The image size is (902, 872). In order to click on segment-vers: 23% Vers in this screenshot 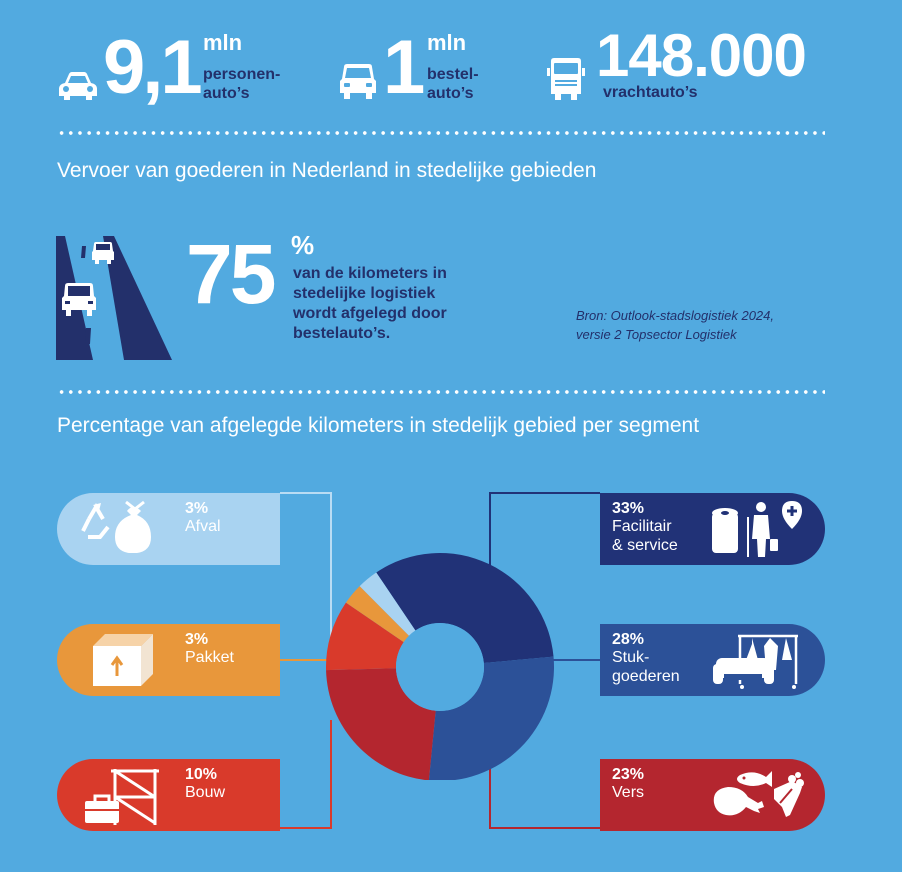, I will do `click(712, 795)`.